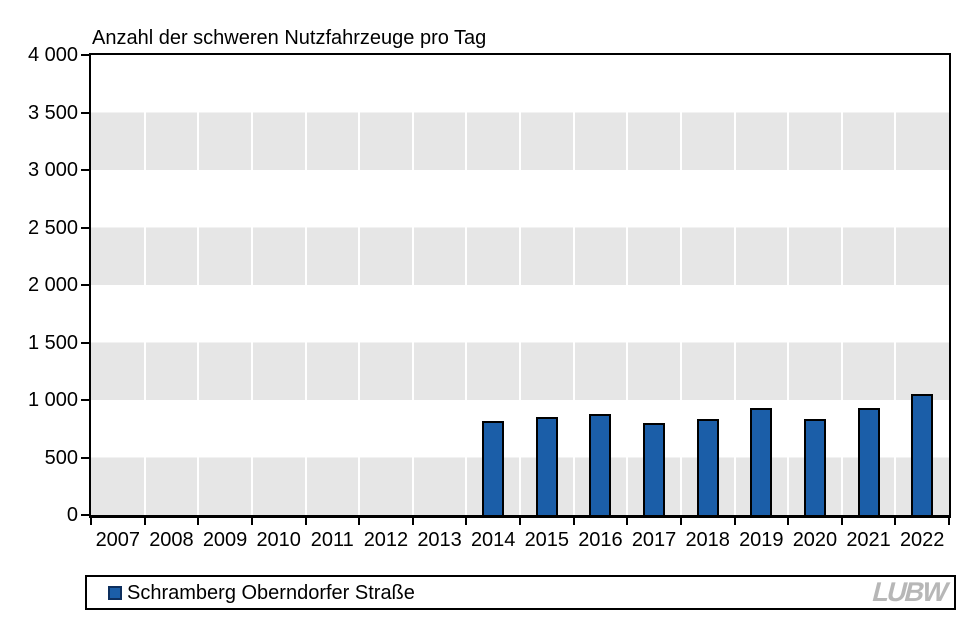 This screenshot has height=631, width=977. I want to click on x-axis-label-2018: 2018, so click(707, 540).